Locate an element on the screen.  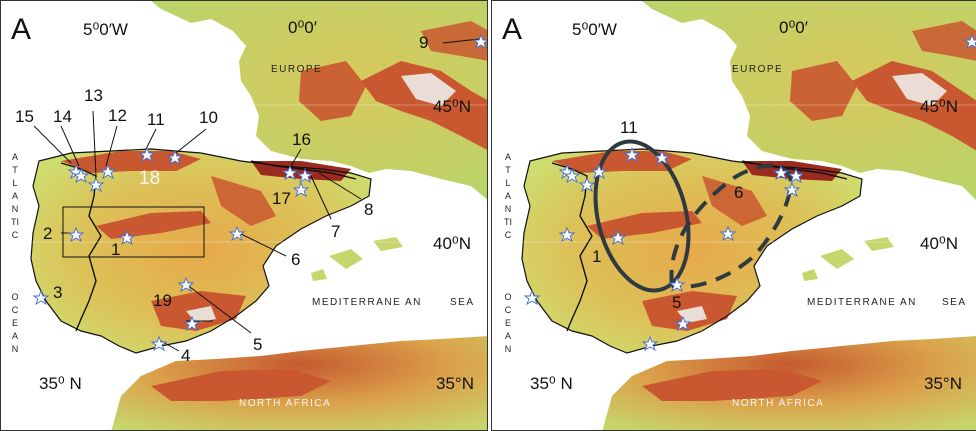
site-number: 18 is located at coordinates (150, 178).